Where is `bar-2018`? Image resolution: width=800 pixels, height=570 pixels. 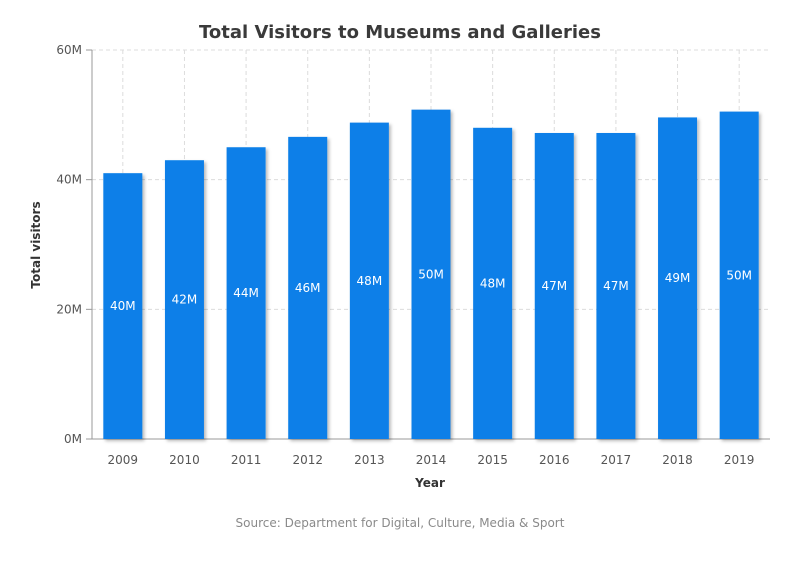
bar-2018 is located at coordinates (678, 278).